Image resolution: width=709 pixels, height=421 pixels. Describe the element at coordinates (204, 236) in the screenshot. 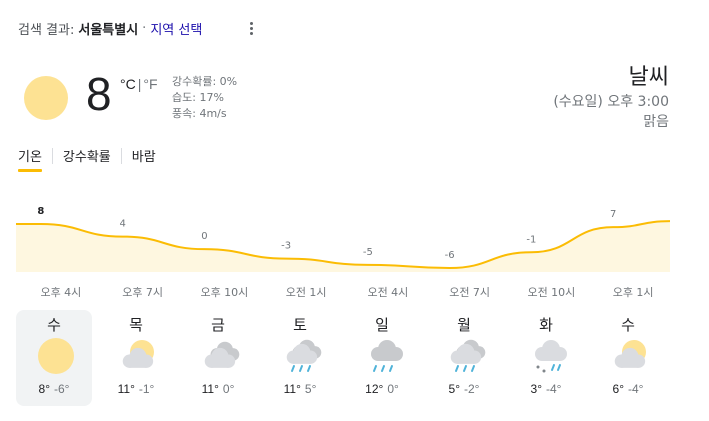

I see `temperature-data-label: 0` at that location.